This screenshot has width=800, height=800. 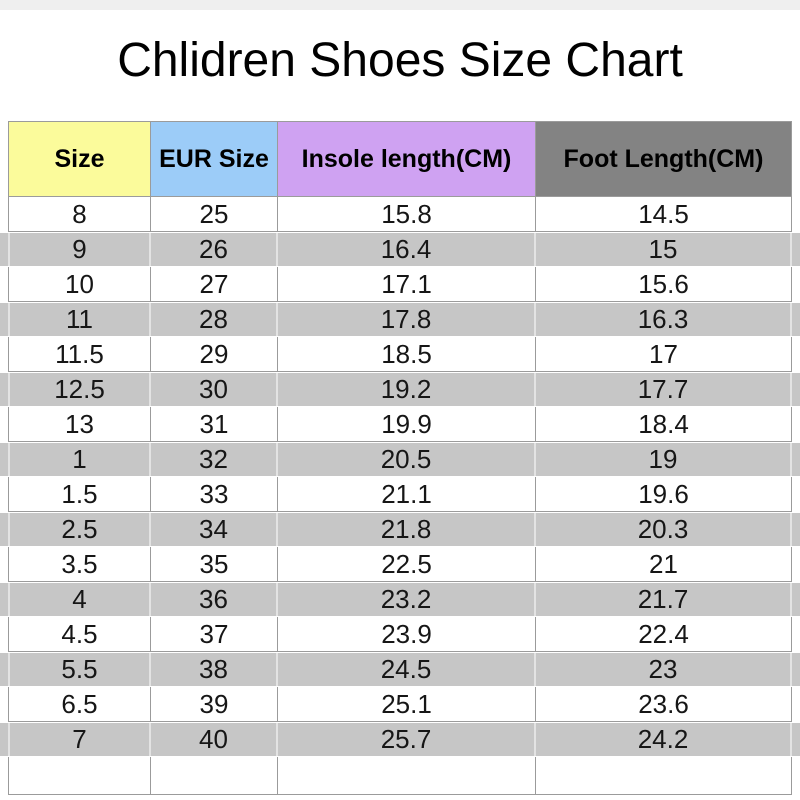 What do you see at coordinates (400, 739) in the screenshot?
I see `table-row: 7 40 25.7 24.2` at bounding box center [400, 739].